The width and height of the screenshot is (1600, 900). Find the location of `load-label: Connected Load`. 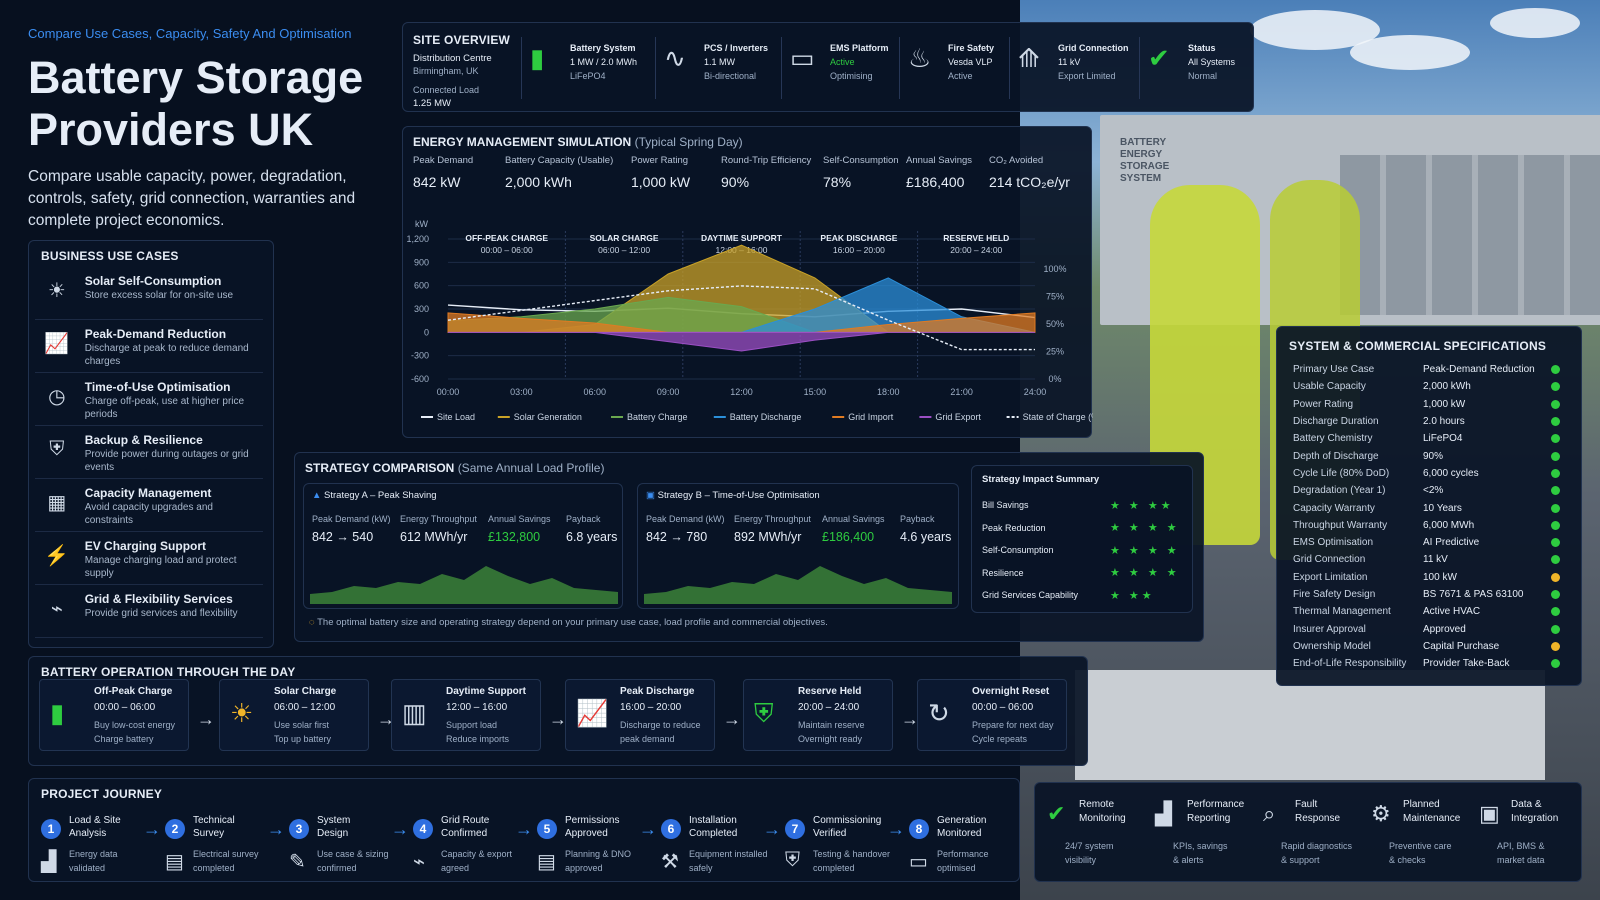

load-label: Connected Load is located at coordinates (446, 90).